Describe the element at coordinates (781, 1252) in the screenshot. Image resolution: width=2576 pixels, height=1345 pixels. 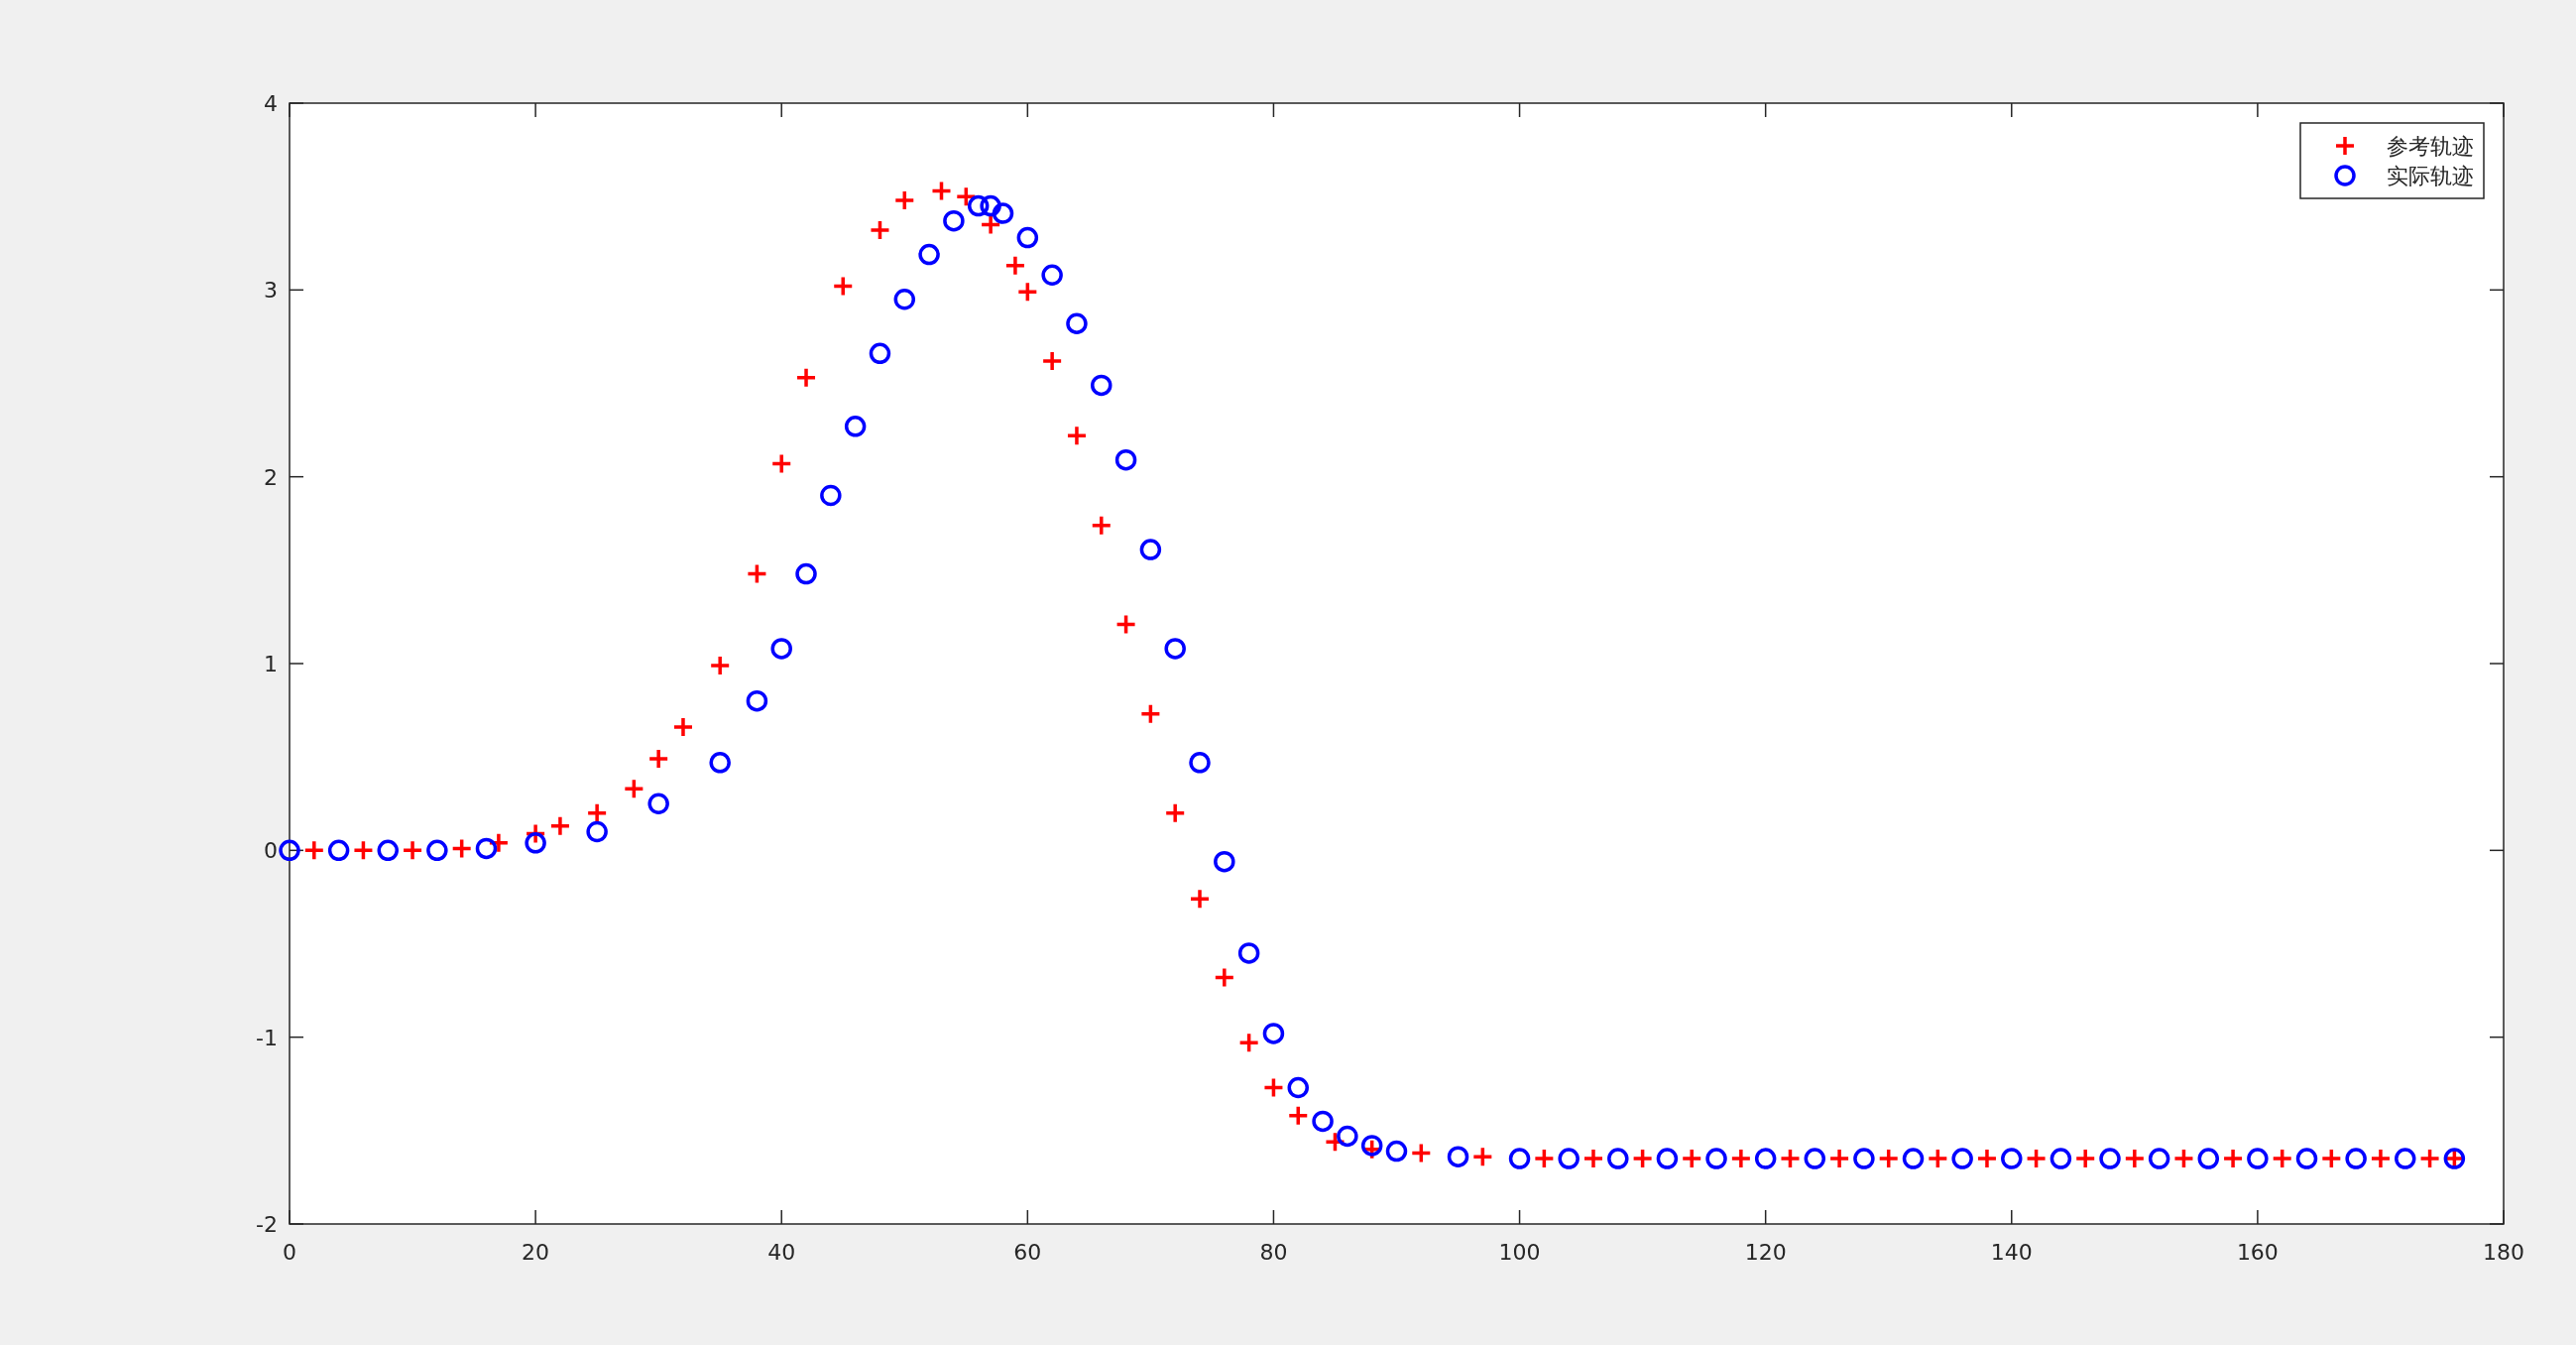
I see `x-tick-label: 40` at that location.